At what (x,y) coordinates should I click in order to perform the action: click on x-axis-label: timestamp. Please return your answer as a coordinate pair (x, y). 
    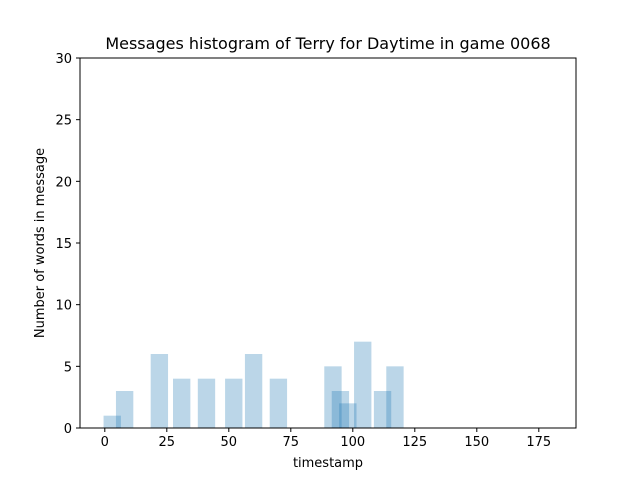
    Looking at the image, I should click on (328, 463).